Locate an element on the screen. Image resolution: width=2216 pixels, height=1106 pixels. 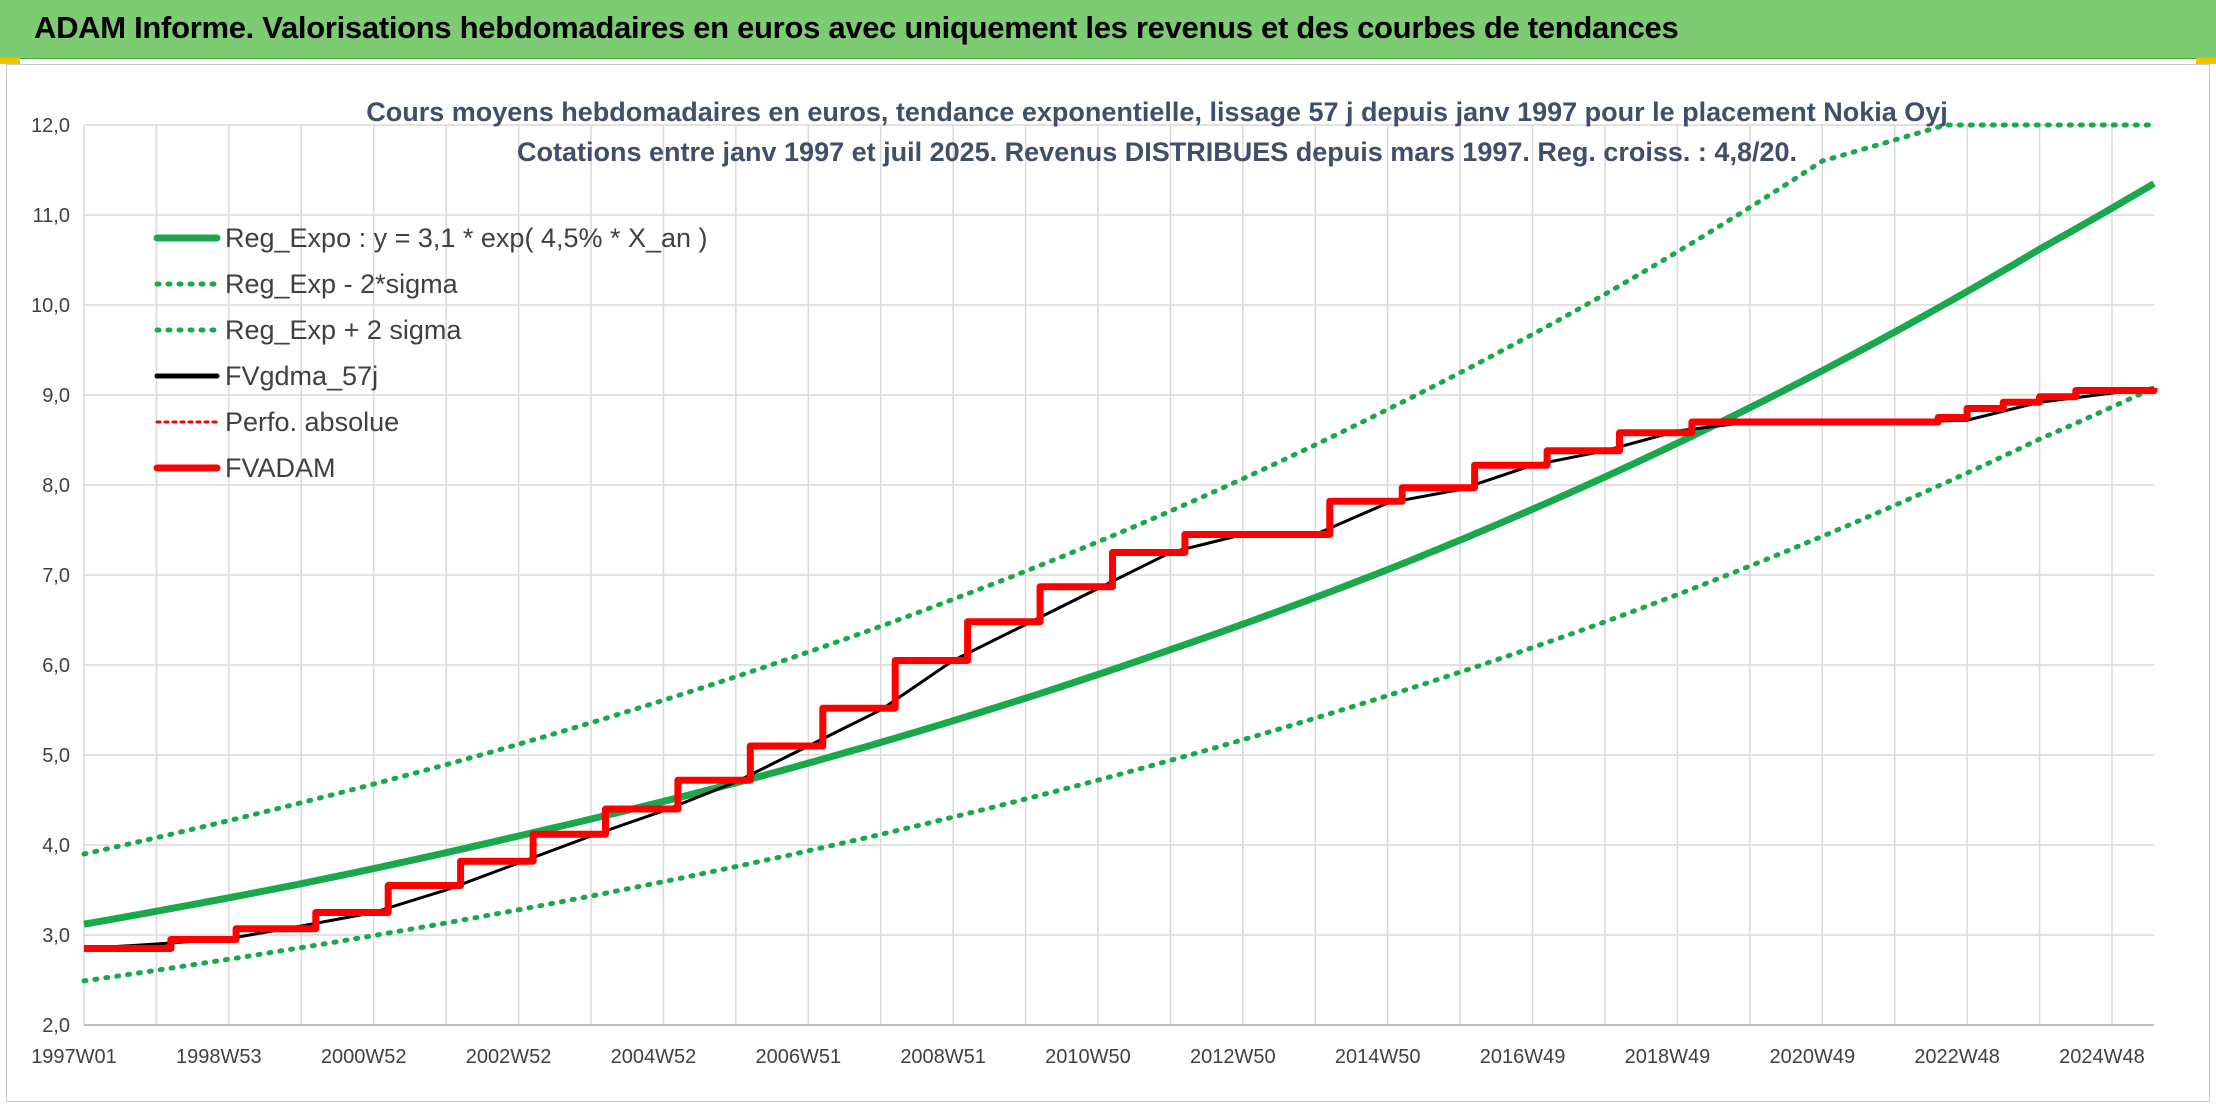
legend-label: Reg_Expo : y = 3,1 * exp( 4,5% * X_an ) is located at coordinates (466, 238).